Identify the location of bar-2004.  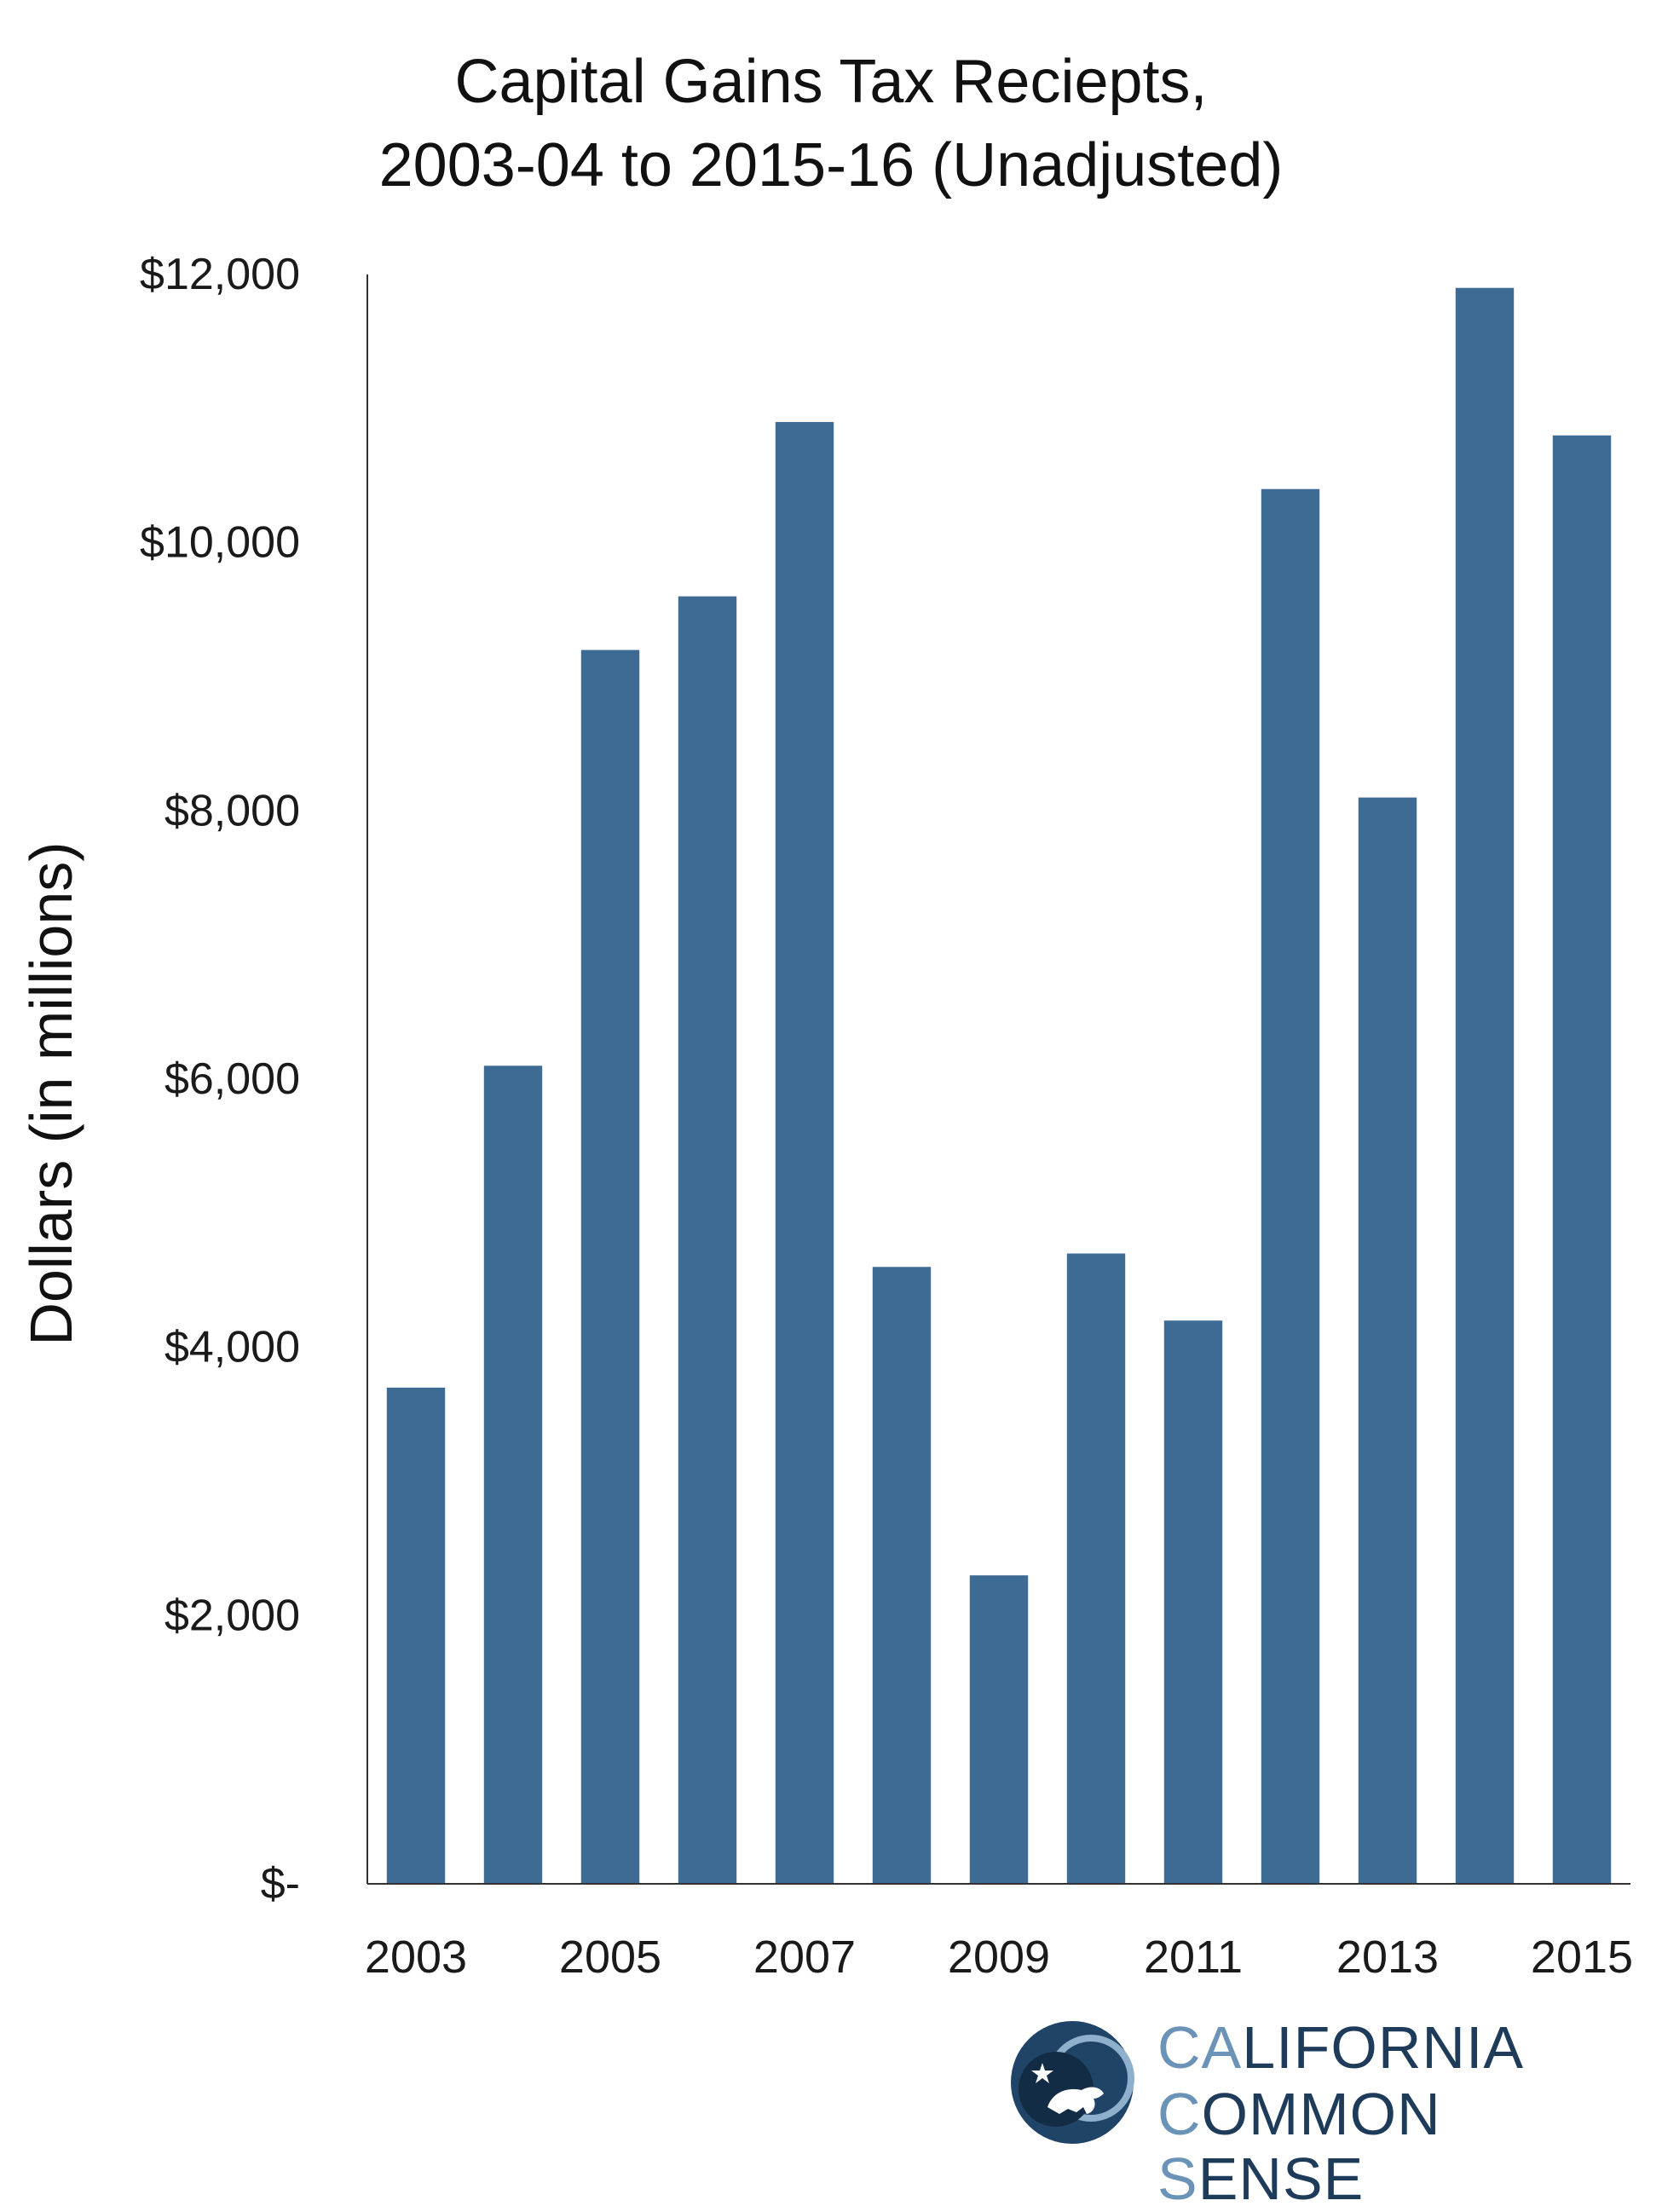
(513, 1475).